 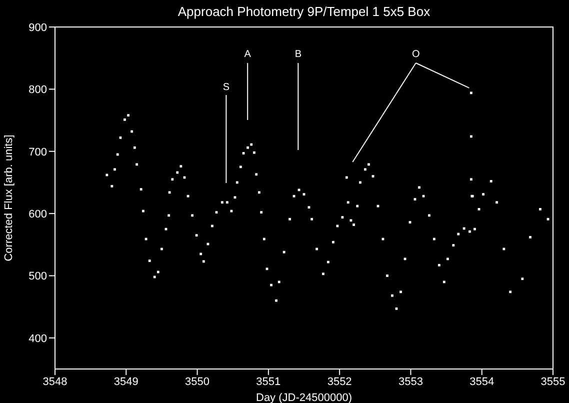 What do you see at coordinates (416, 54) in the screenshot?
I see `annotation: O` at bounding box center [416, 54].